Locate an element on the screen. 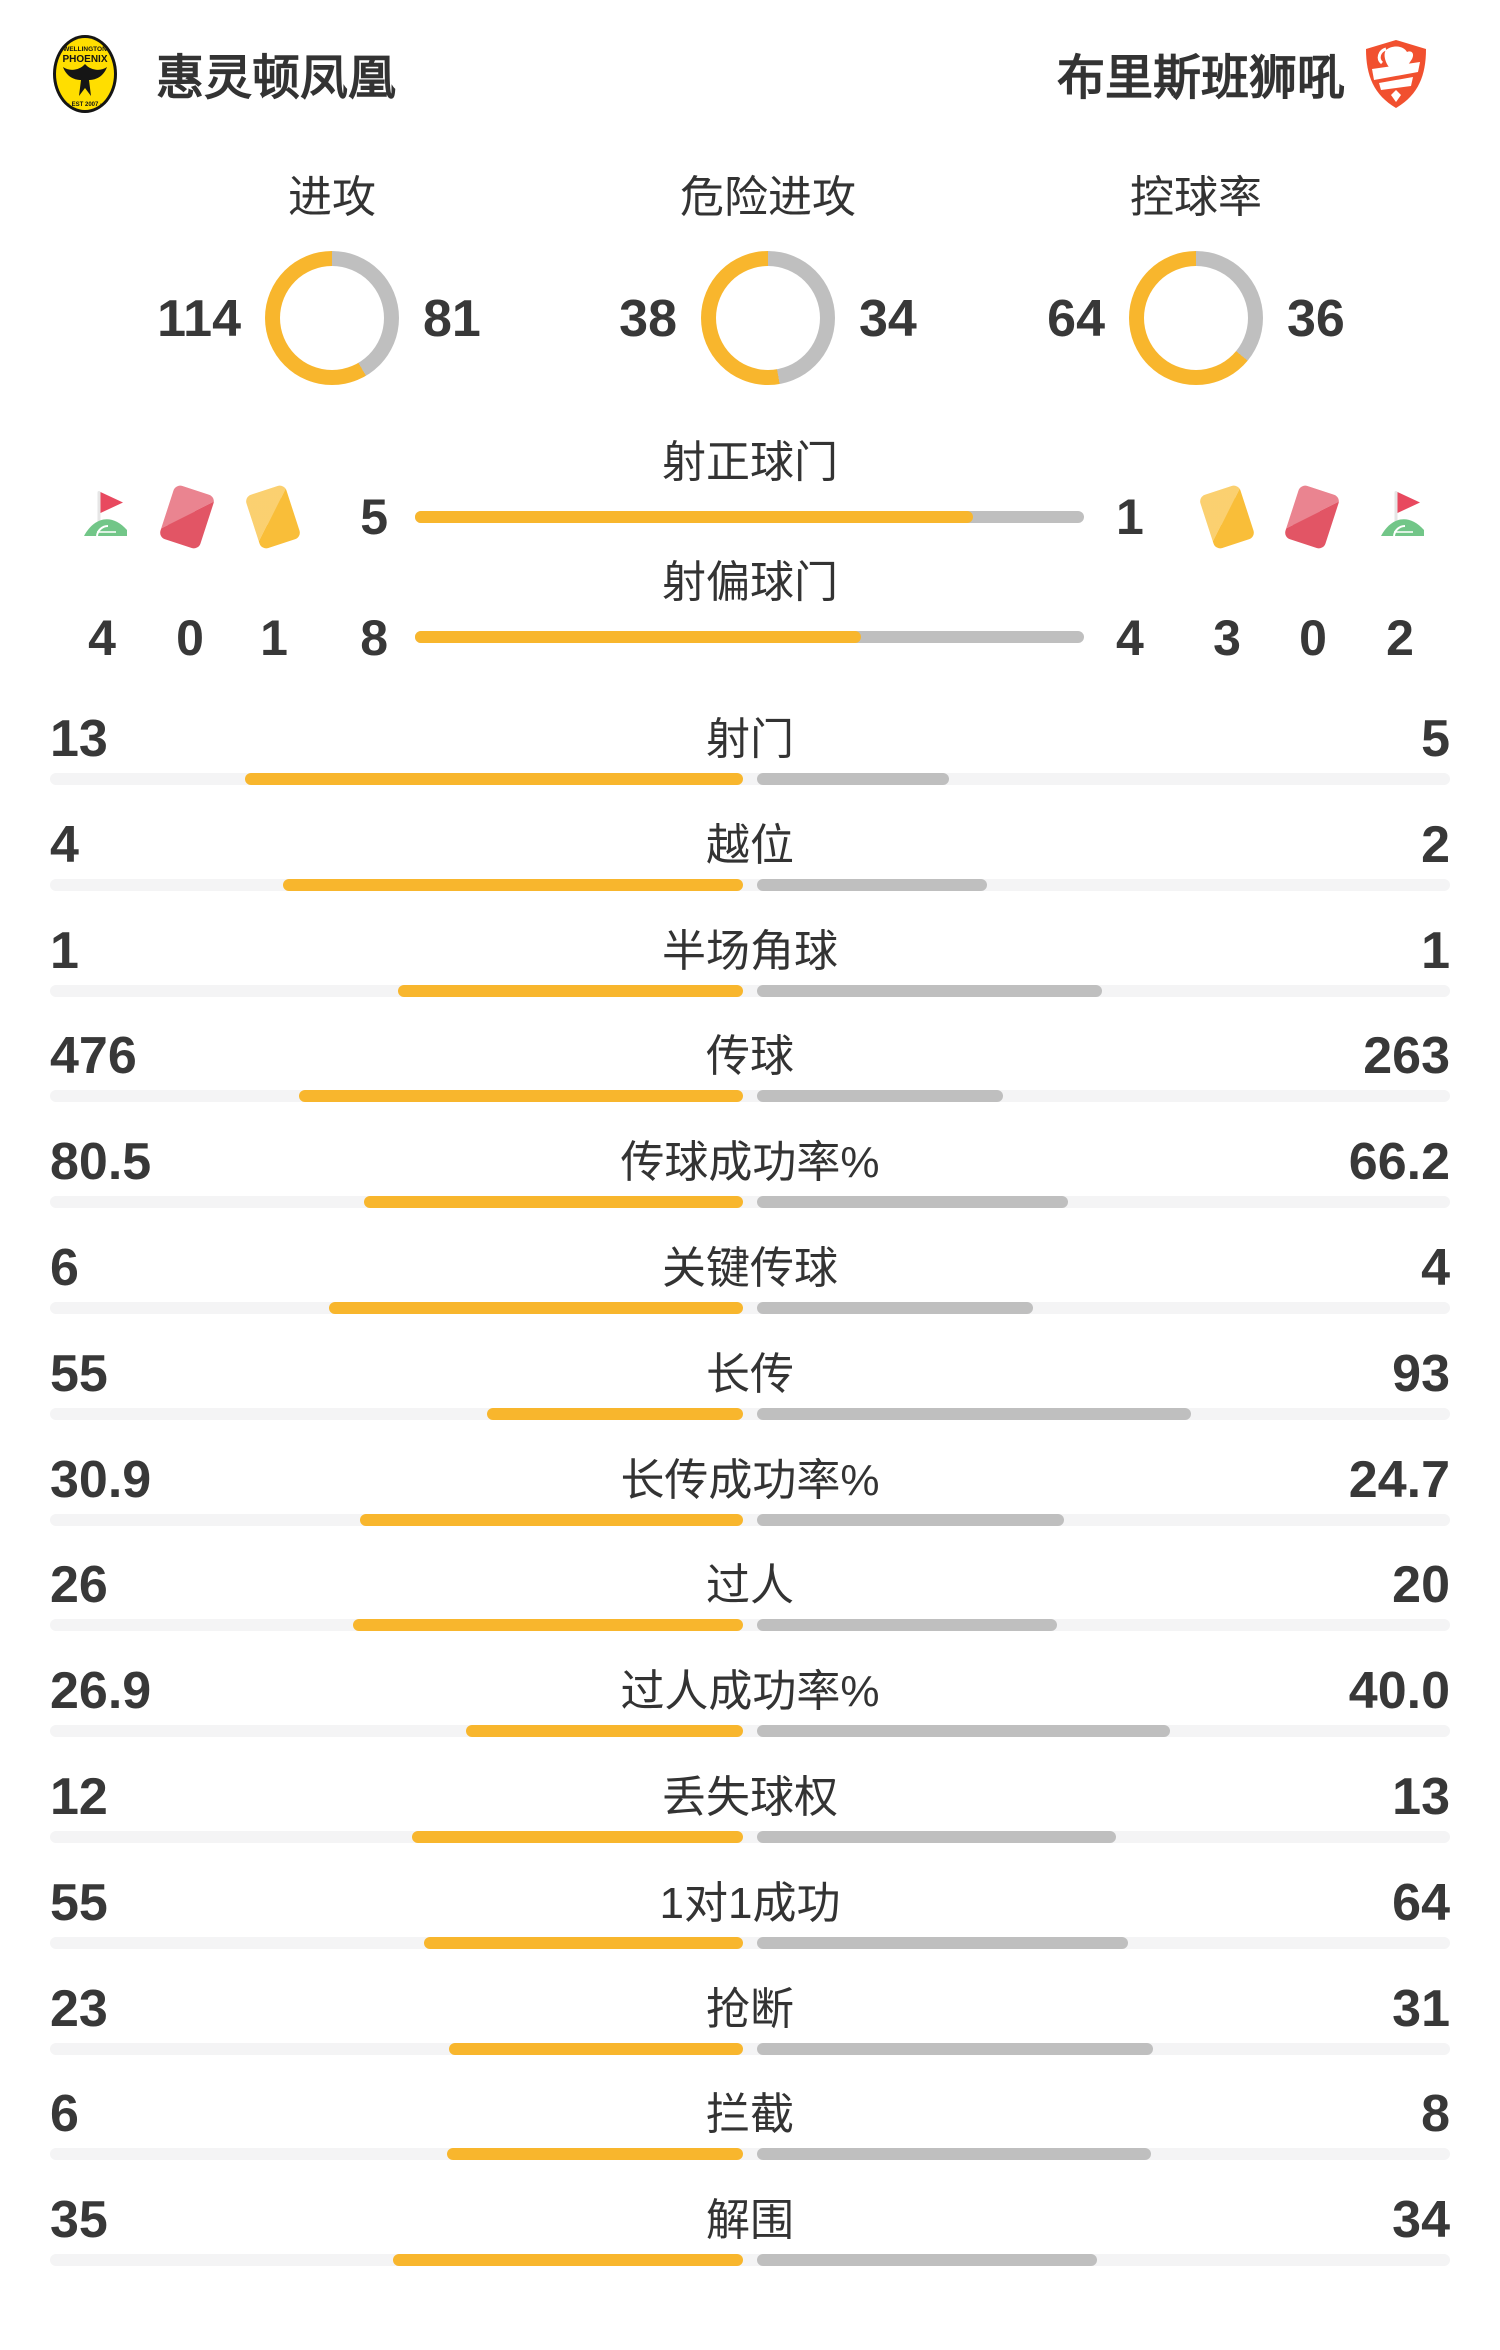 The image size is (1500, 2350). stat-home-value: 1 is located at coordinates (64, 950).